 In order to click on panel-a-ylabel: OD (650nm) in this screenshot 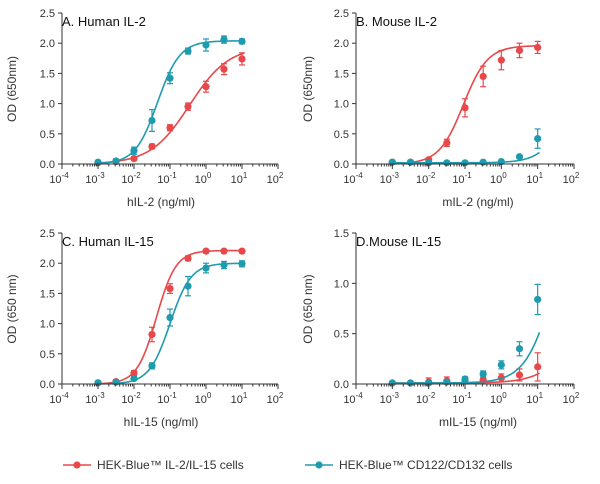, I will do `click(12, 89)`.